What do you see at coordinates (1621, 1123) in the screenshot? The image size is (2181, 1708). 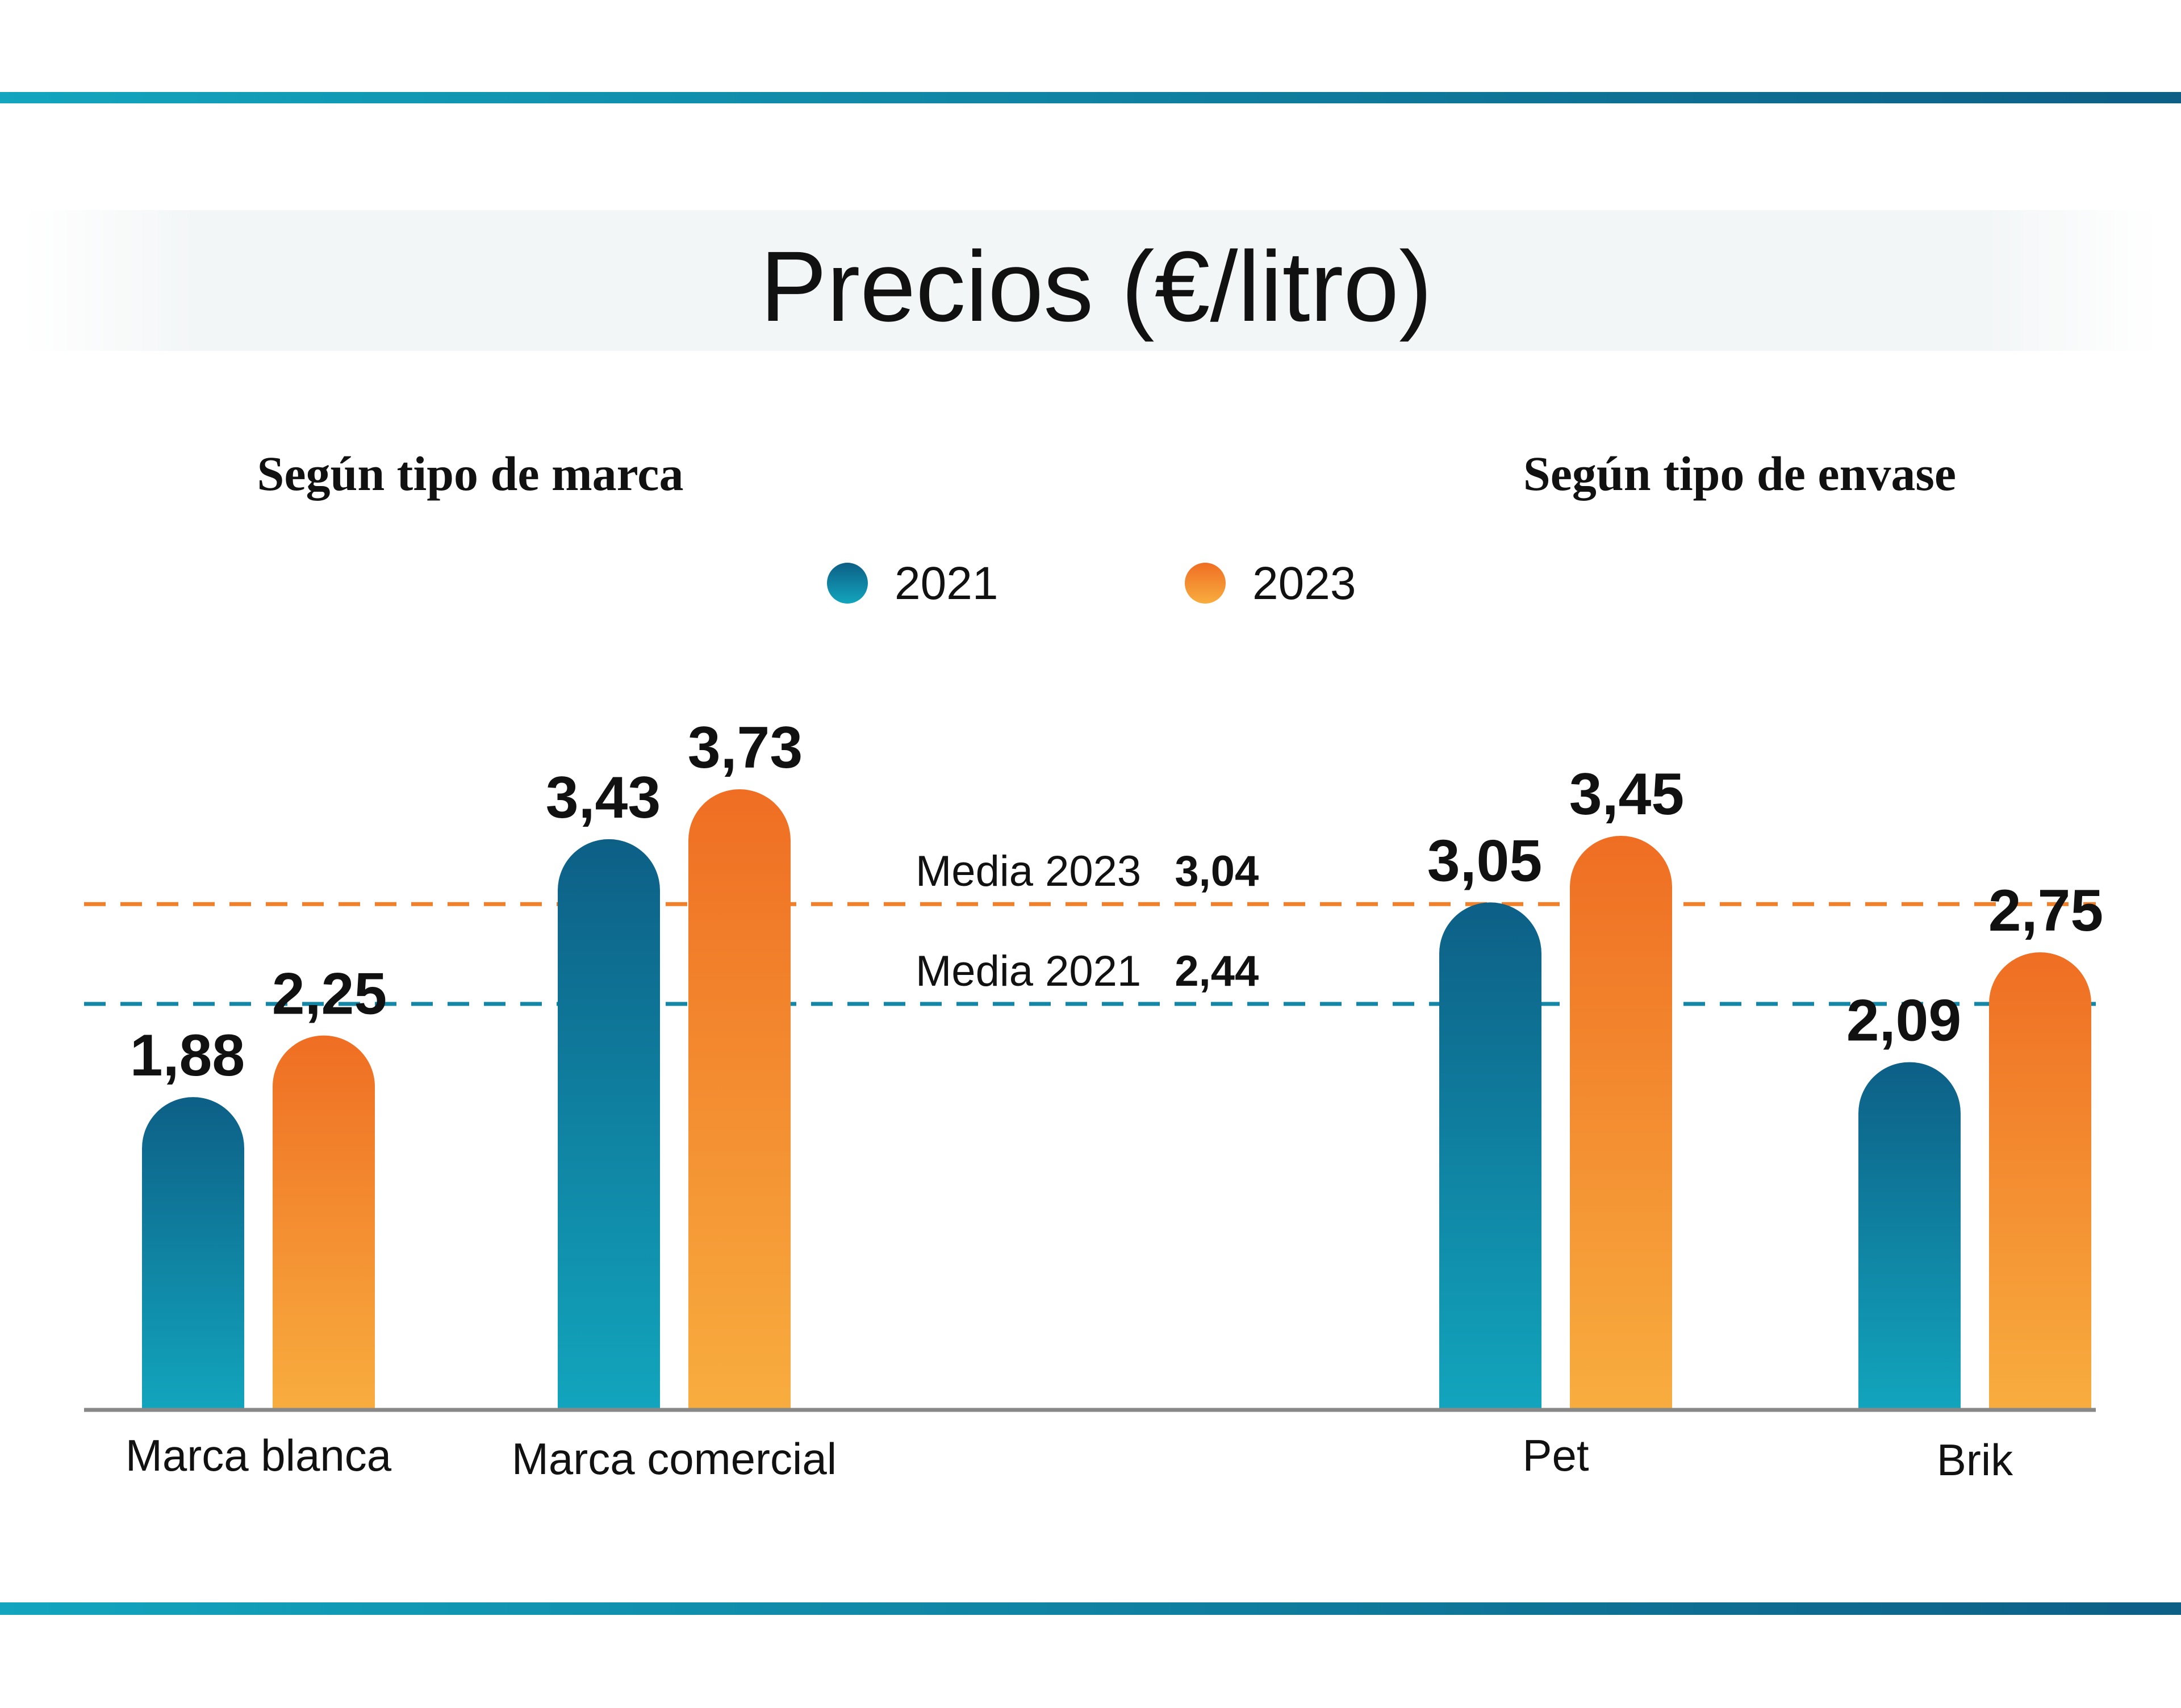 I see `bar-pet-2023` at bounding box center [1621, 1123].